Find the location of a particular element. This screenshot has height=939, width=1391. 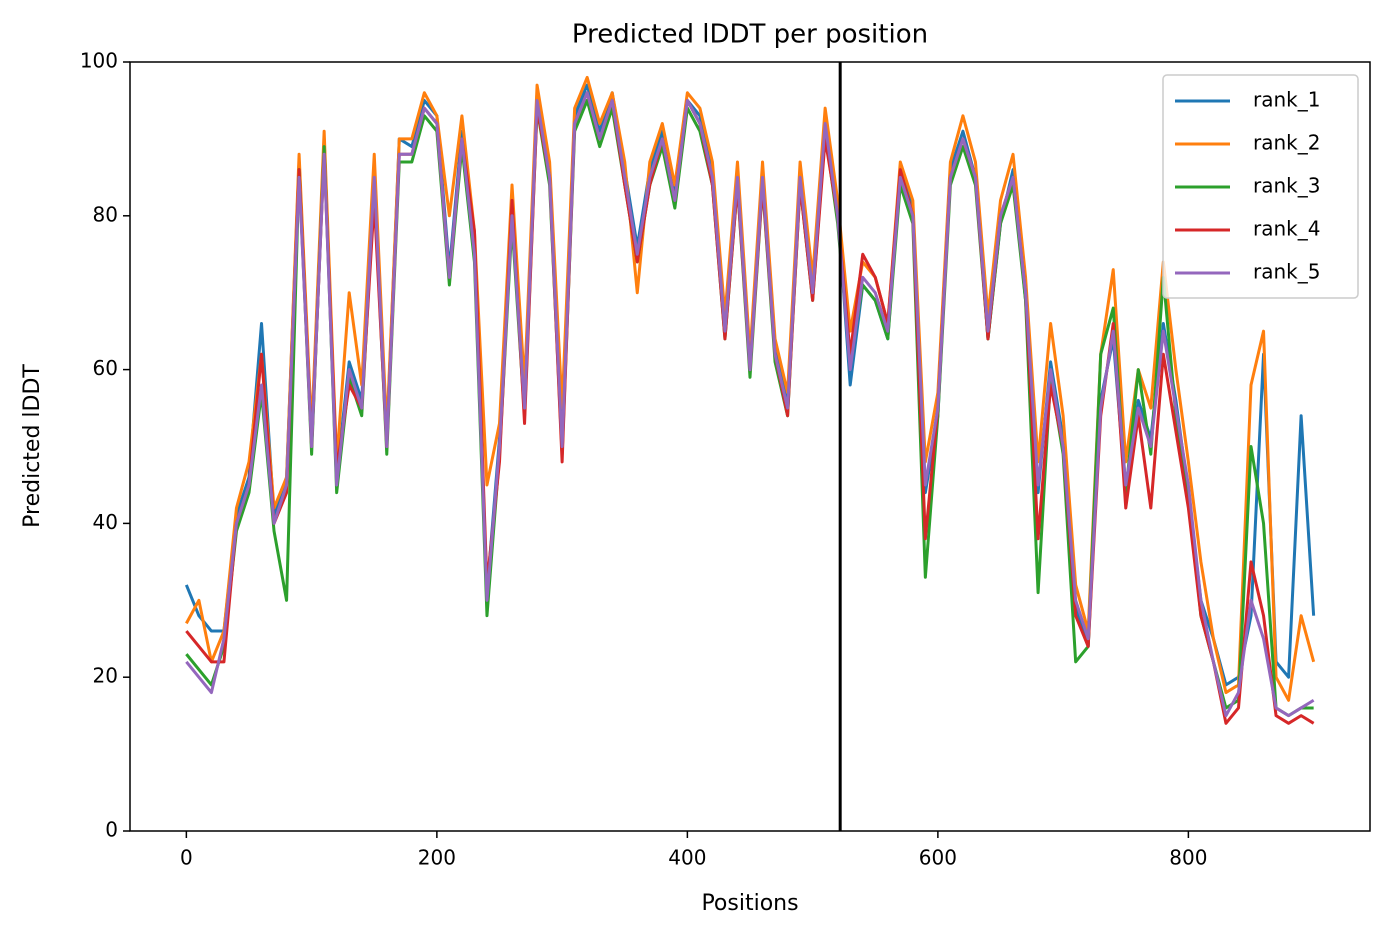

x-axis-label: Positions is located at coordinates (749, 903).